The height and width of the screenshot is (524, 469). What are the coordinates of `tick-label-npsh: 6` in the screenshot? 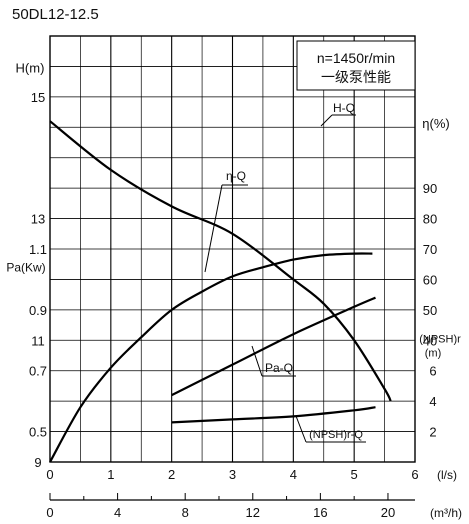 It's located at (432, 371).